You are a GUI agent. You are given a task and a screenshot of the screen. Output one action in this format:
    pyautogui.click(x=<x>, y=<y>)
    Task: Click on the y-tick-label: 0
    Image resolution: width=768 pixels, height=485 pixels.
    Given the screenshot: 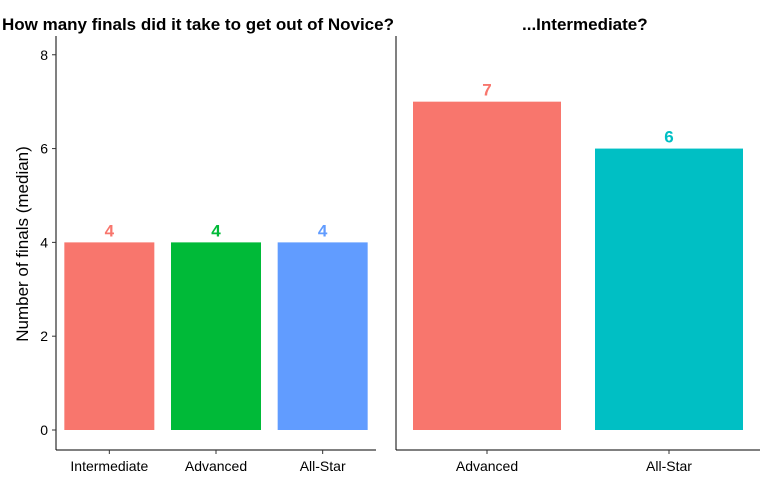 What is the action you would take?
    pyautogui.click(x=44, y=430)
    